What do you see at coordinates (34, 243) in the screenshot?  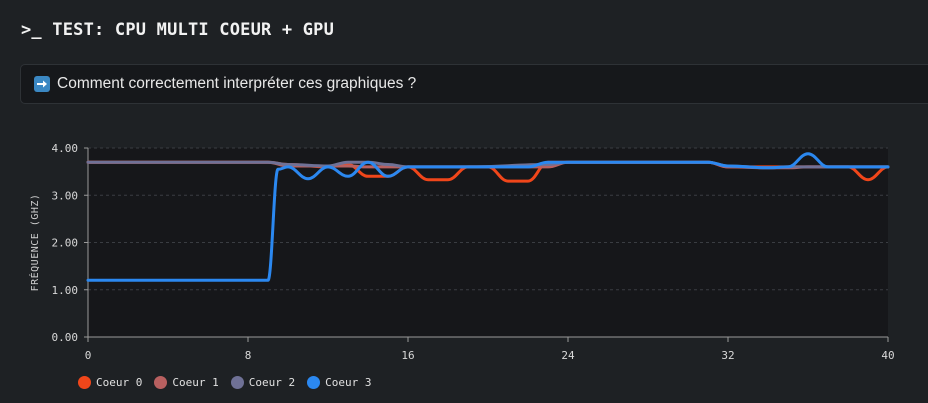 I see `y-axis-label: FRÉQUENCE (GHZ)` at bounding box center [34, 243].